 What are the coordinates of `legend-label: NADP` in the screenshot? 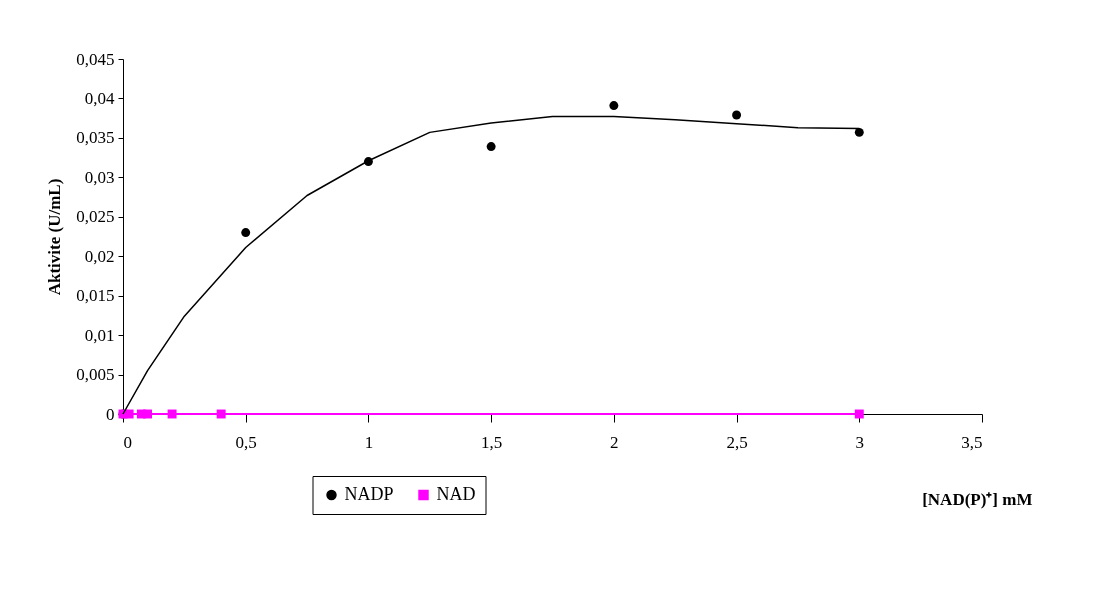 It's located at (369, 494).